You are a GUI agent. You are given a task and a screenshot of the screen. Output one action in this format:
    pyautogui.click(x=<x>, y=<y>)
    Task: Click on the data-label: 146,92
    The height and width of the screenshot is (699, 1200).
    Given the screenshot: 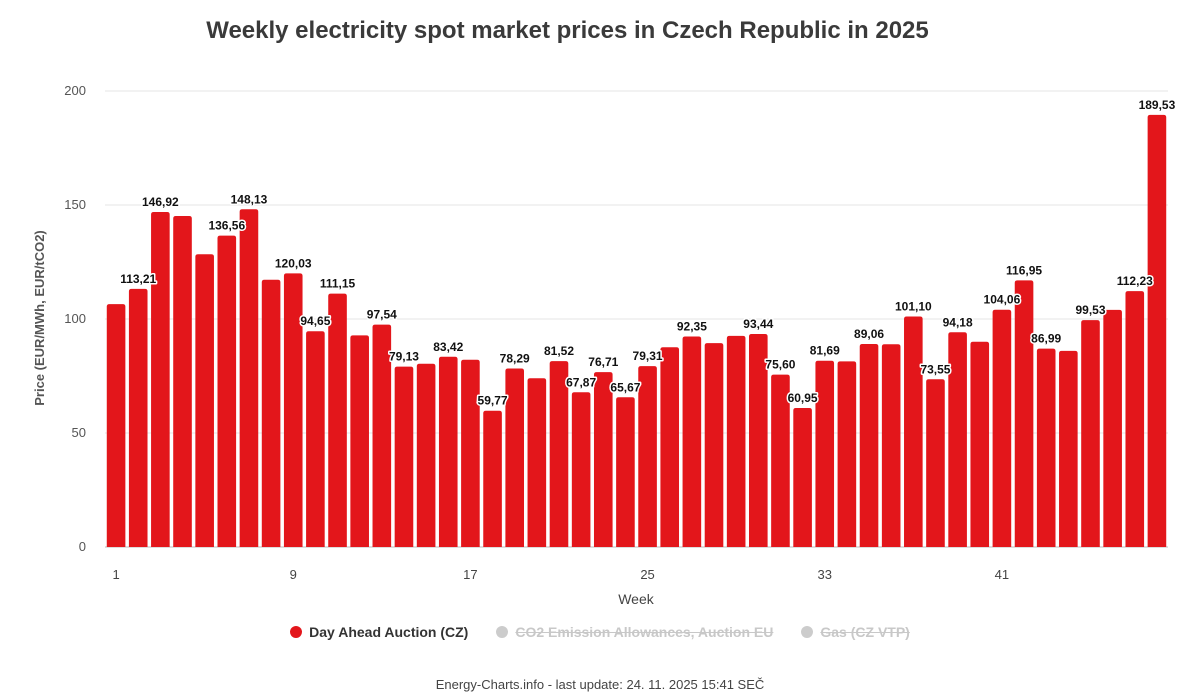 What is the action you would take?
    pyautogui.click(x=160, y=202)
    